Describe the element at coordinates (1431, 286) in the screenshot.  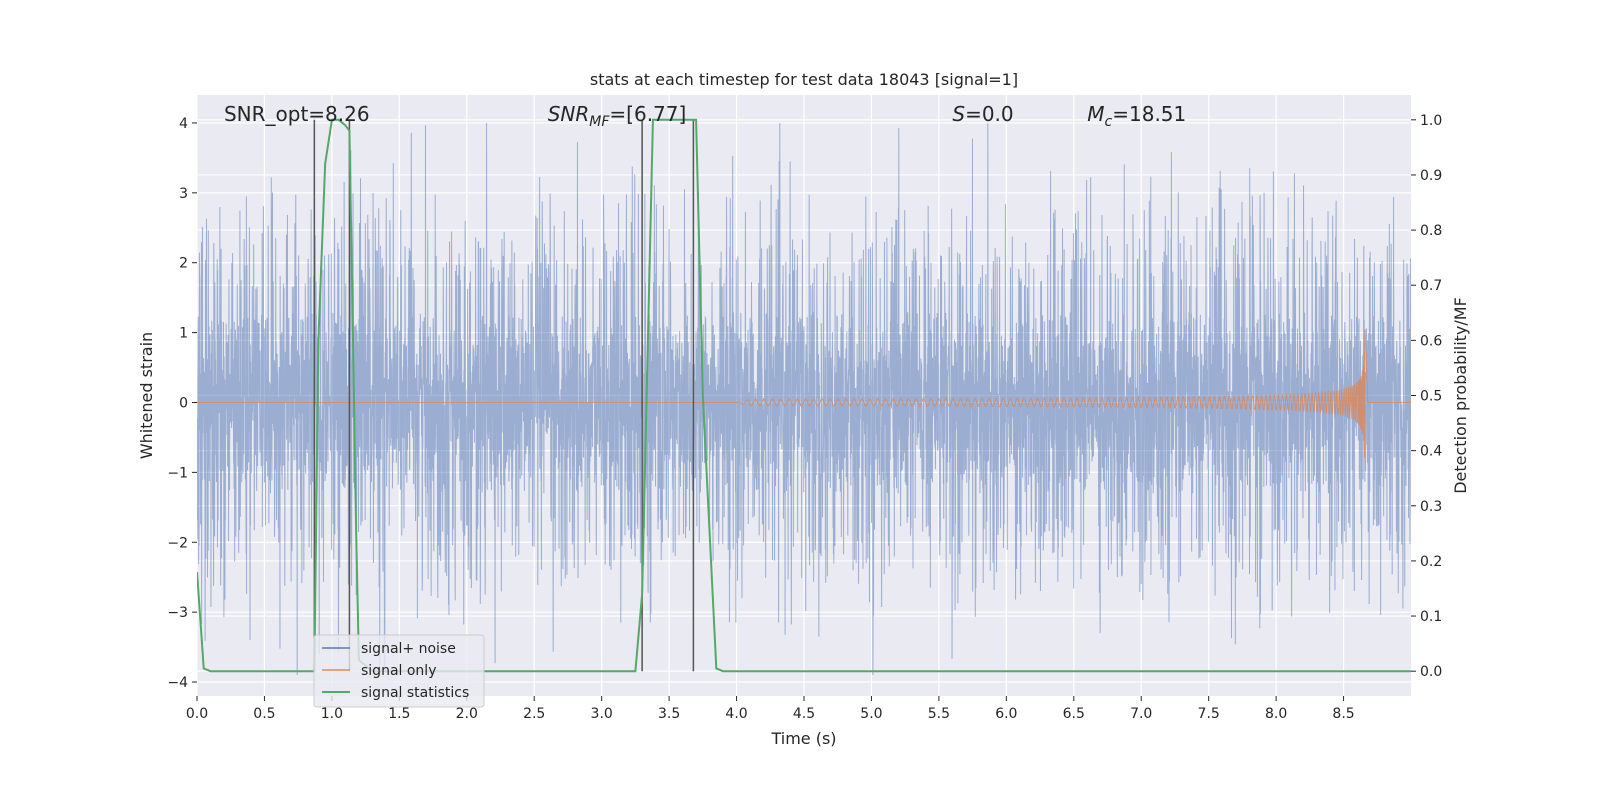
I see `y-right-tick-label: 0.7` at that location.